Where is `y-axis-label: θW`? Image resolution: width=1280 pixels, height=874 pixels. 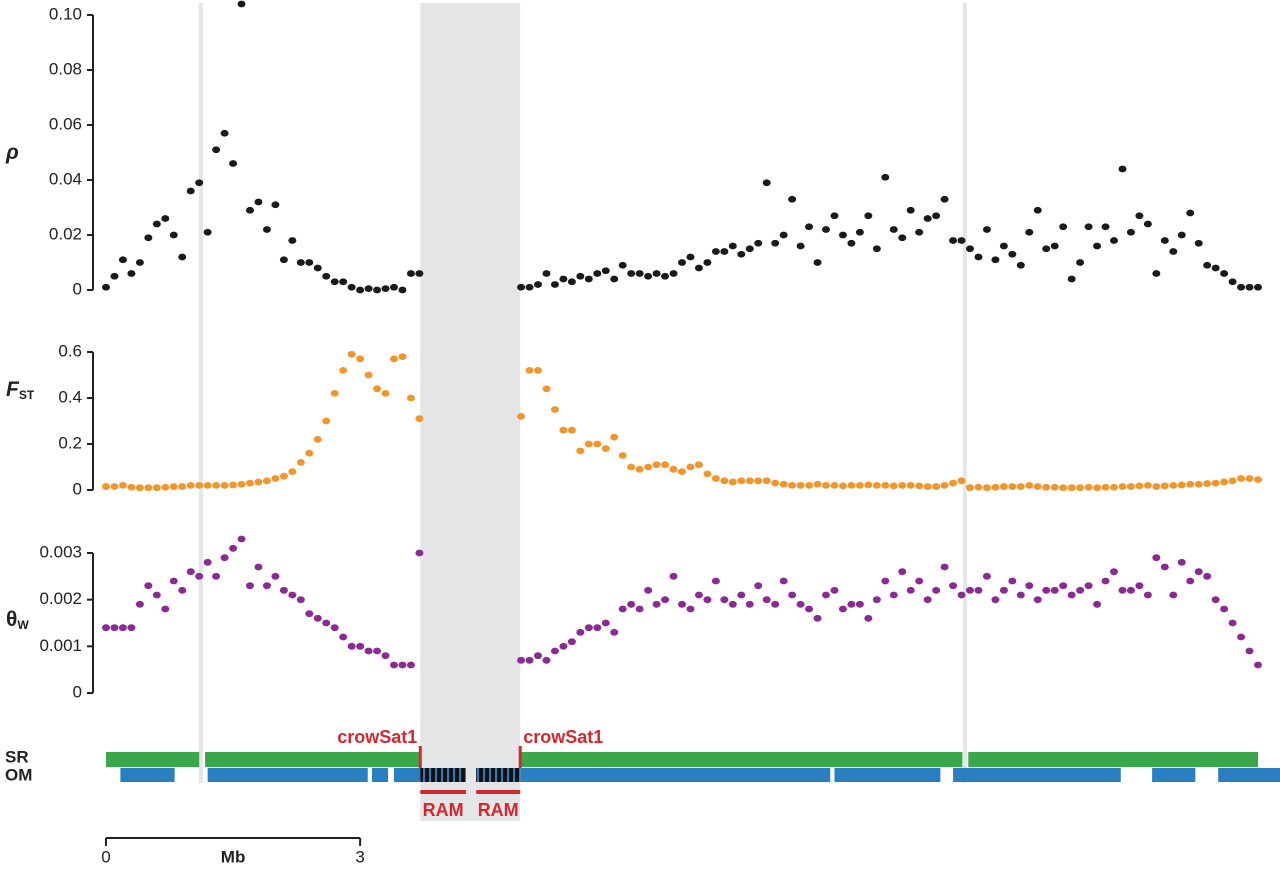
y-axis-label: θW is located at coordinates (17, 620).